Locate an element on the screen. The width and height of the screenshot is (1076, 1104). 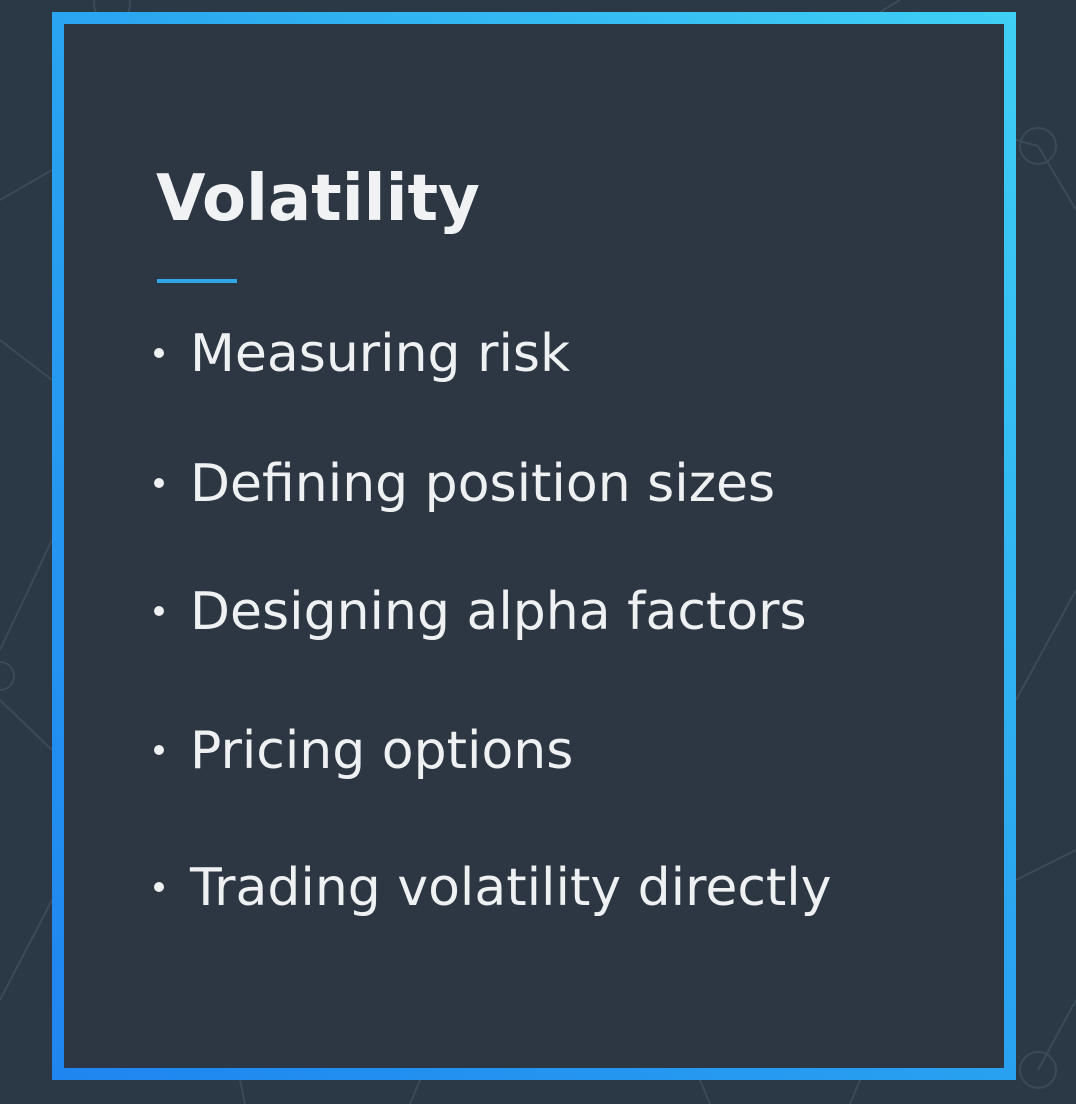
title-underline is located at coordinates (197, 281).